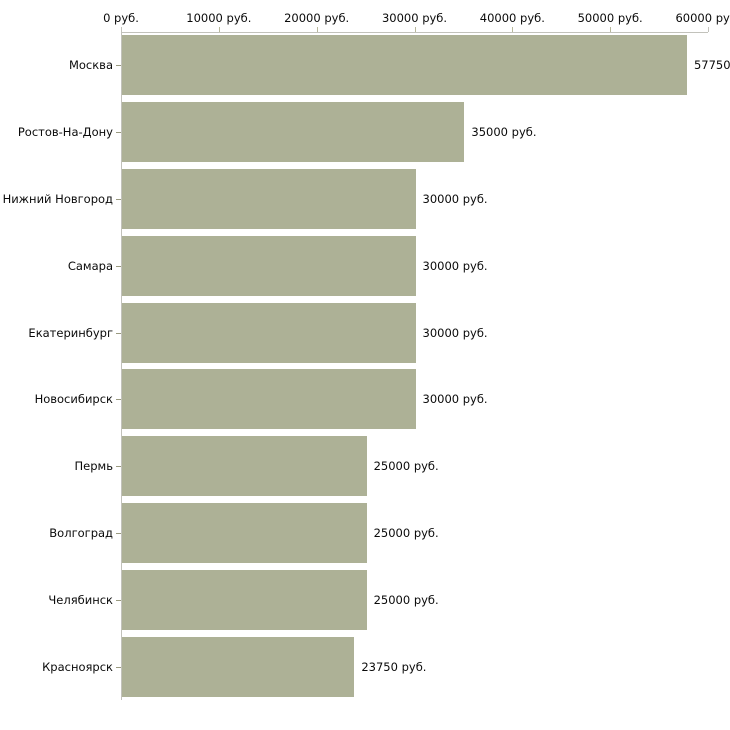 The height and width of the screenshot is (730, 730). Describe the element at coordinates (711, 65) in the screenshot. I see `bar-value-label: 57750 ру` at that location.